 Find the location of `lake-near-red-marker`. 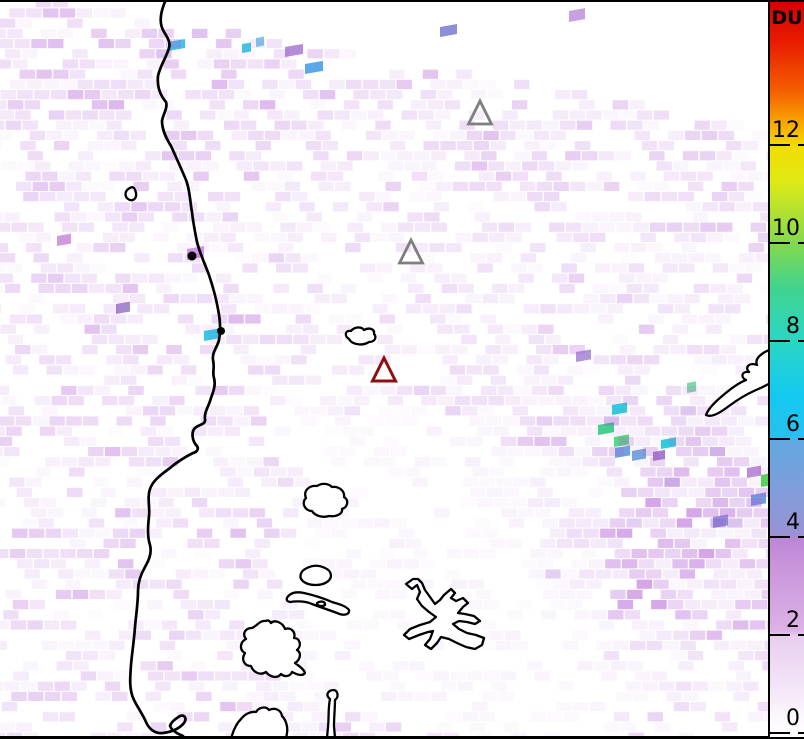

lake-near-red-marker is located at coordinates (360, 336).